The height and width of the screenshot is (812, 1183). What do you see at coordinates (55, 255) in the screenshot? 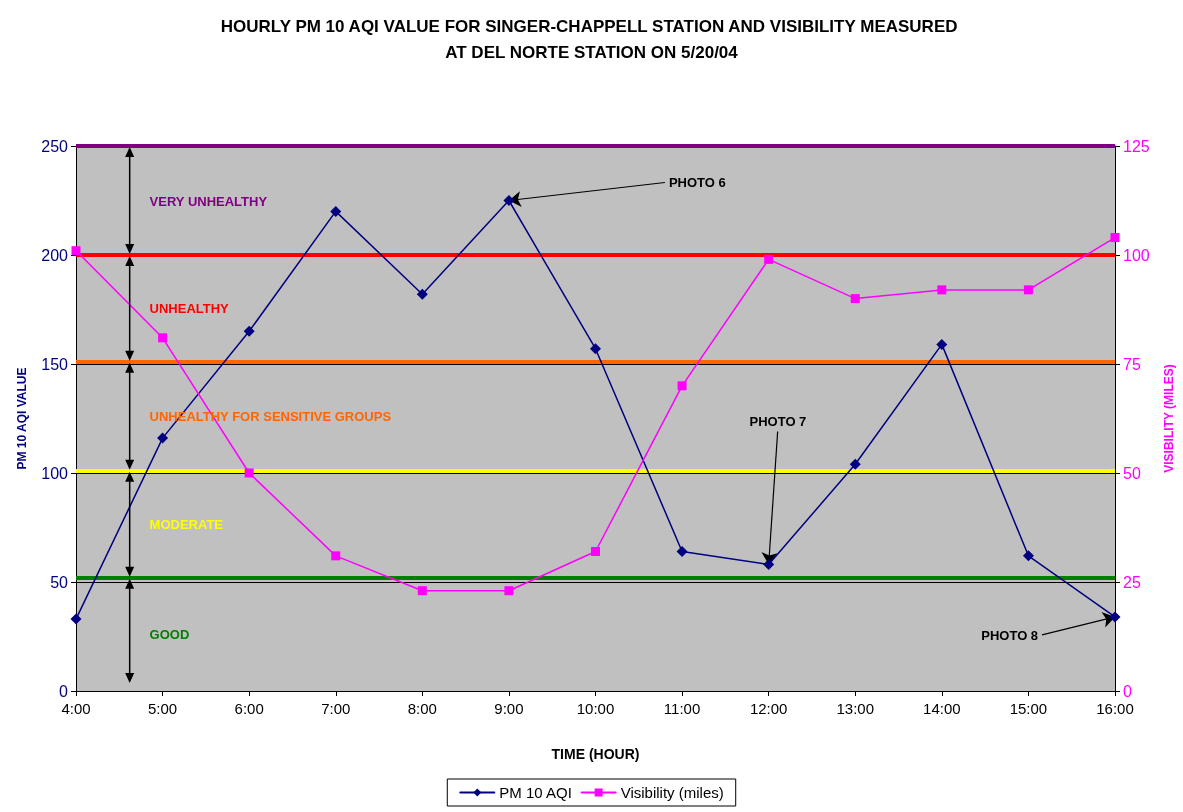
I see `y-tick-label: 200` at bounding box center [55, 255].